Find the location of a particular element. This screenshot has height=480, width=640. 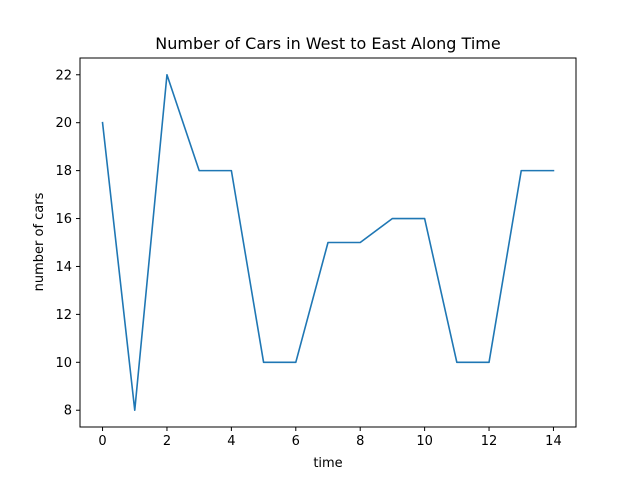

x-tick-label: 0 is located at coordinates (102, 441).